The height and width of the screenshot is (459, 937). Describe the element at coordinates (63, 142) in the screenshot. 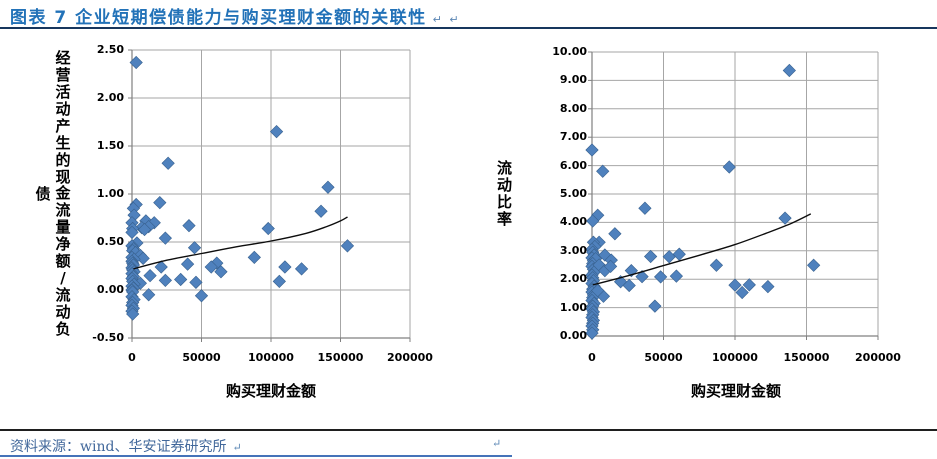

I see `axis-title-char: 生` at that location.